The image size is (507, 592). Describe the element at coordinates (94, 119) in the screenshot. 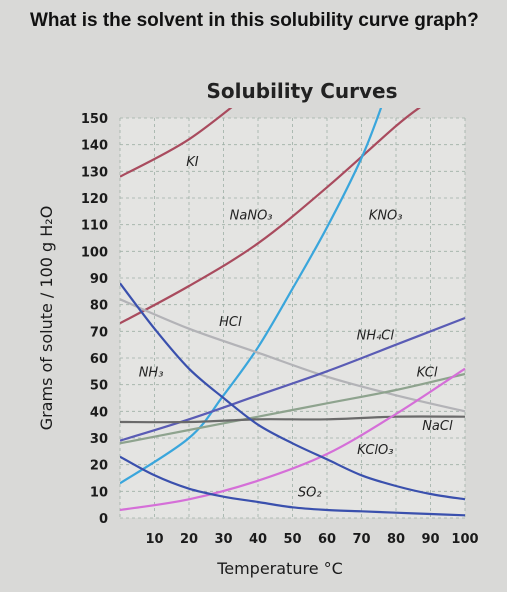

I see `y-tick-label: 150` at that location.